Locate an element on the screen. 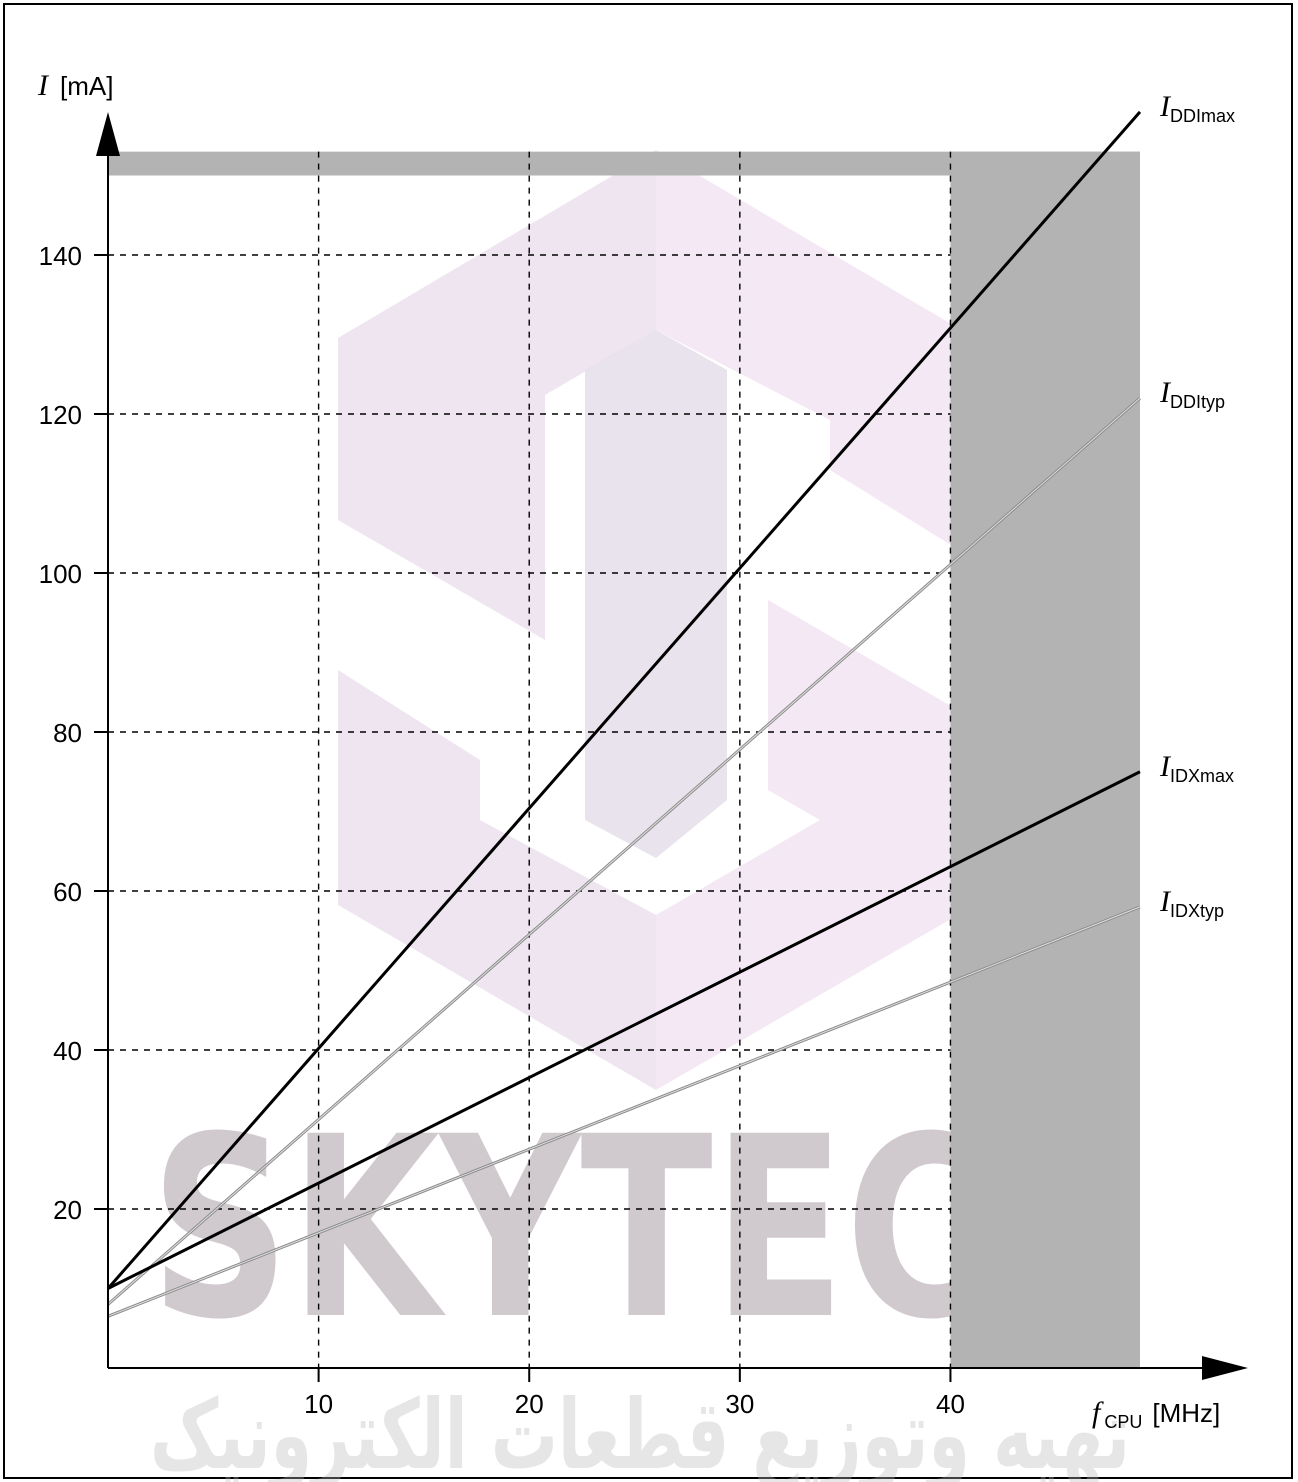 Image resolution: width=1298 pixels, height=1482 pixels. series-label-DDItyp: IDDItyp is located at coordinates (1192, 394).